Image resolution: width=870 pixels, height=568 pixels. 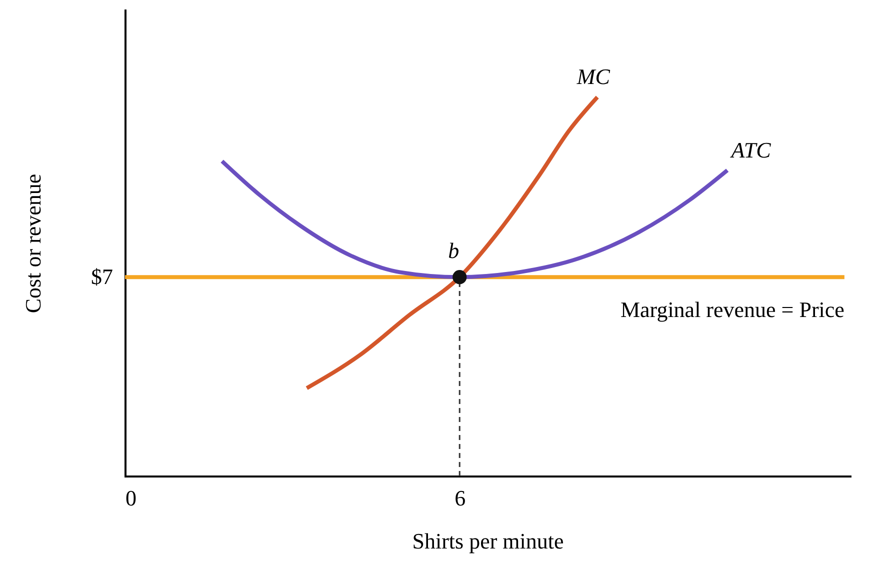 I want to click on annotation: b, so click(x=454, y=251).